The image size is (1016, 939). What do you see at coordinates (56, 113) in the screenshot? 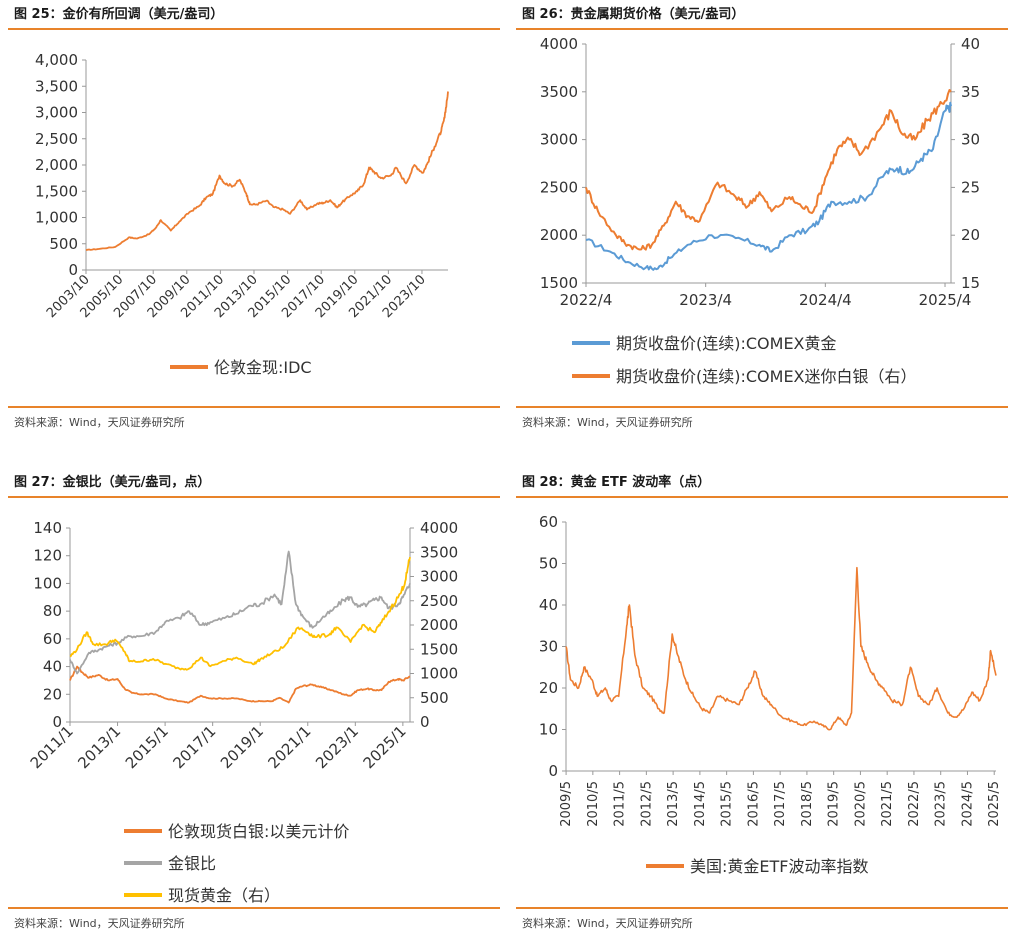
I see `y-tick-label: 3,000` at bounding box center [56, 113].